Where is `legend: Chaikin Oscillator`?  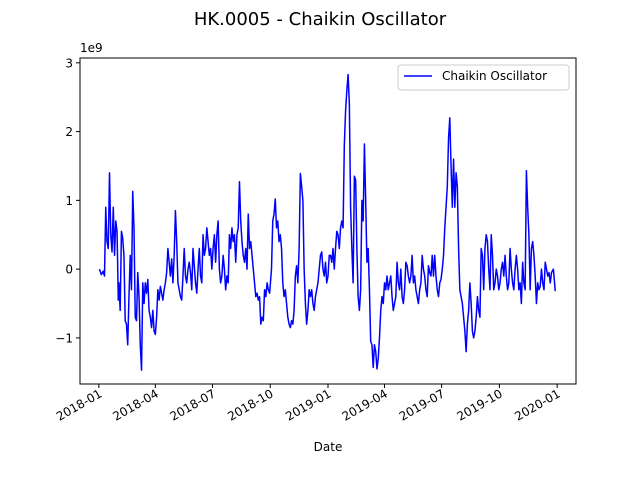 legend: Chaikin Oscillator is located at coordinates (483, 77).